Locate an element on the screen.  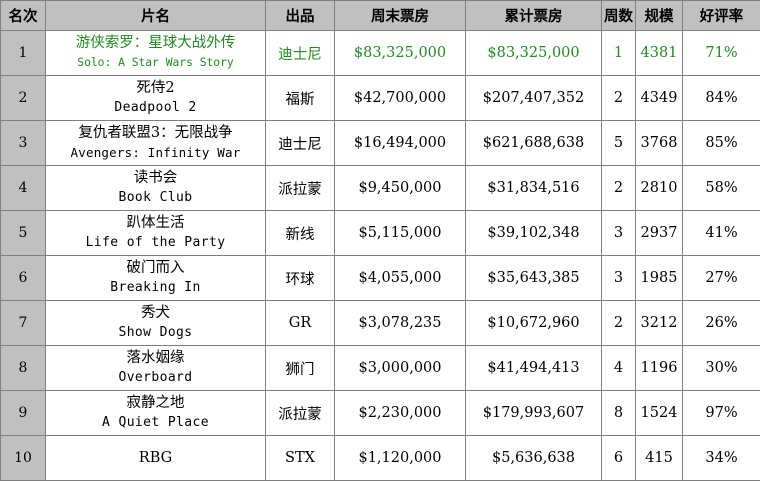
total-gross-cell: $621,688,638 is located at coordinates (534, 143).